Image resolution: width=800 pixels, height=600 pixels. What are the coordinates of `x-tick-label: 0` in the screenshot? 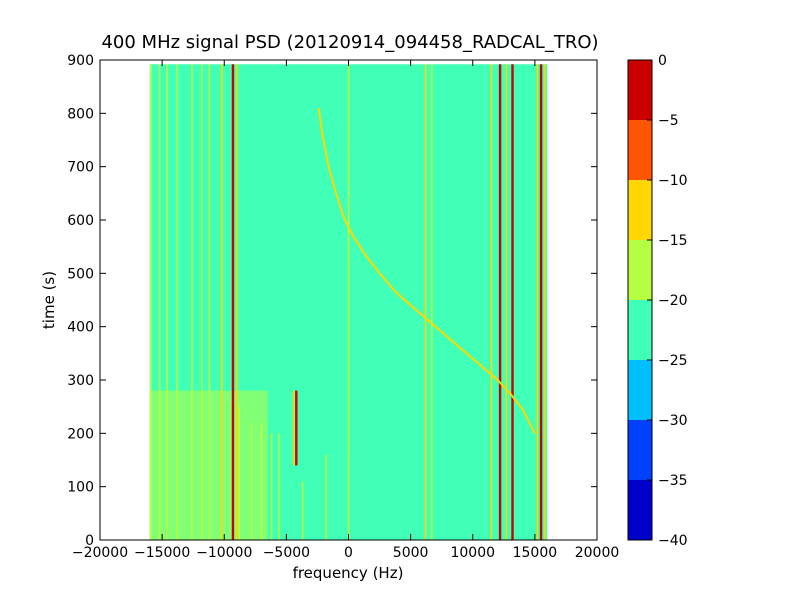 It's located at (348, 553).